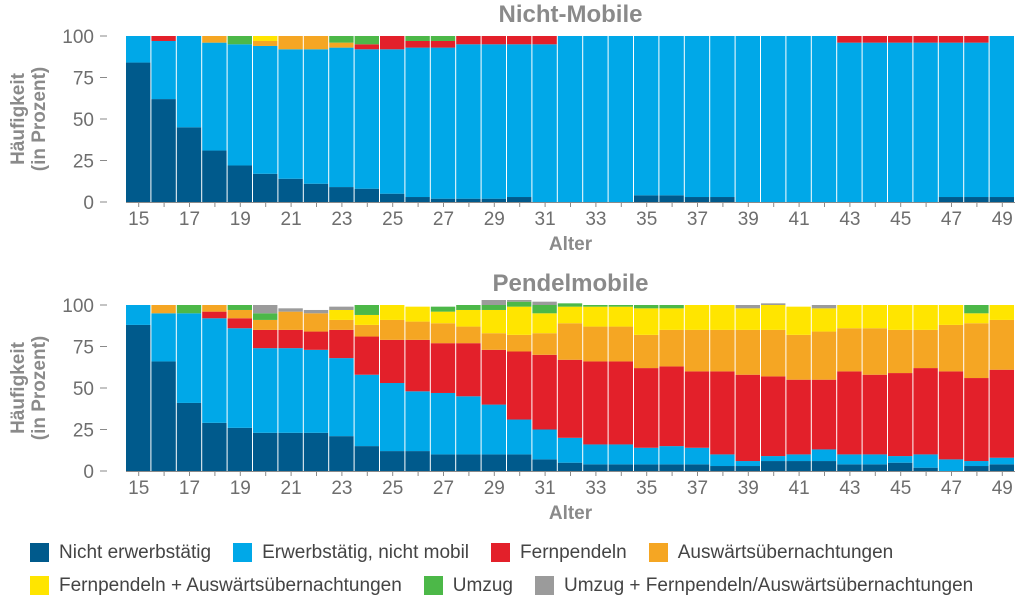  Describe the element at coordinates (78, 306) in the screenshot. I see `y-tick-label-100-panel-2: 100` at that location.